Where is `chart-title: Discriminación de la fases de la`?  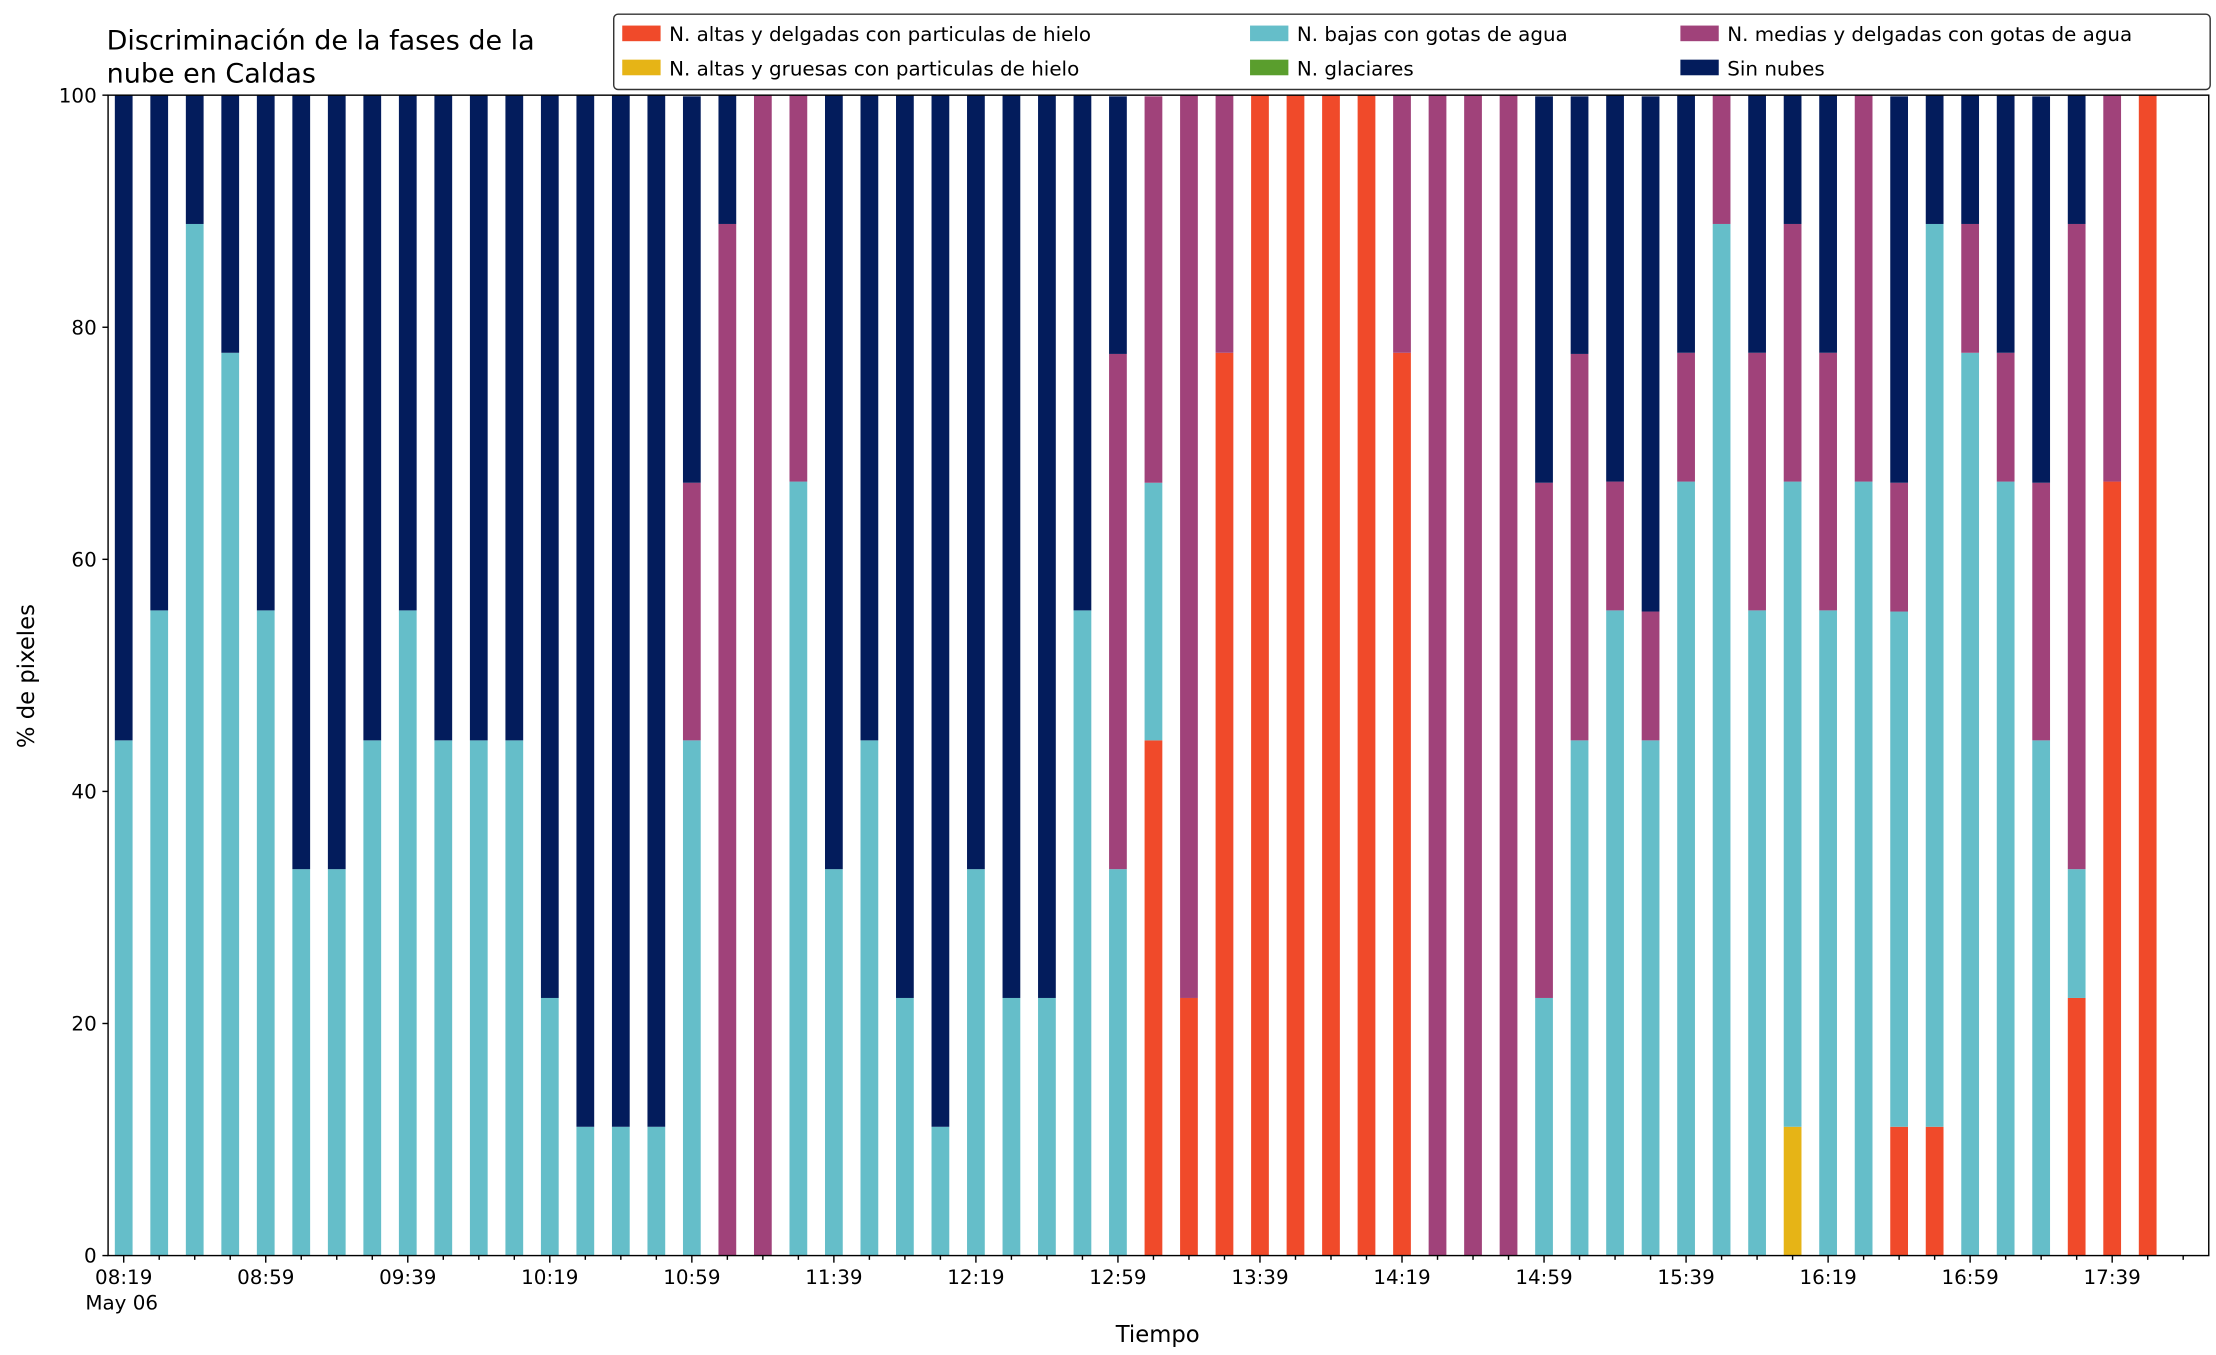
chart-title: Discriminación de la fases de la is located at coordinates (321, 41).